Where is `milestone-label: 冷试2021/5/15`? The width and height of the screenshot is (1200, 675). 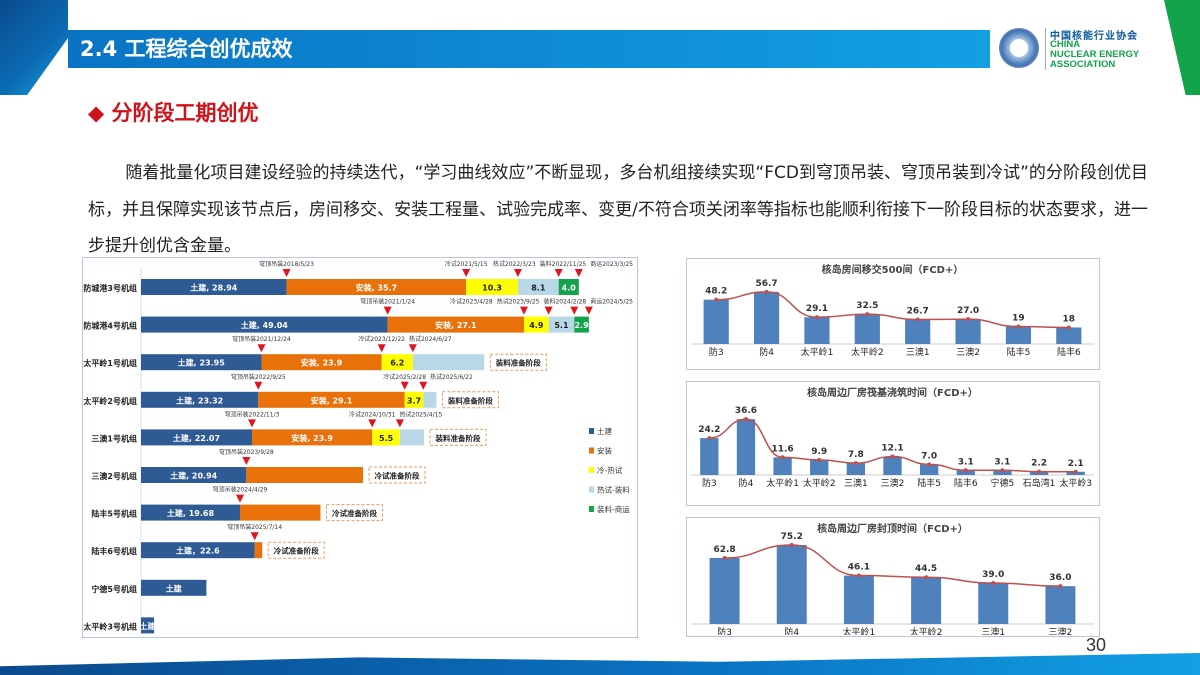 milestone-label: 冷试2021/5/15 is located at coordinates (466, 264).